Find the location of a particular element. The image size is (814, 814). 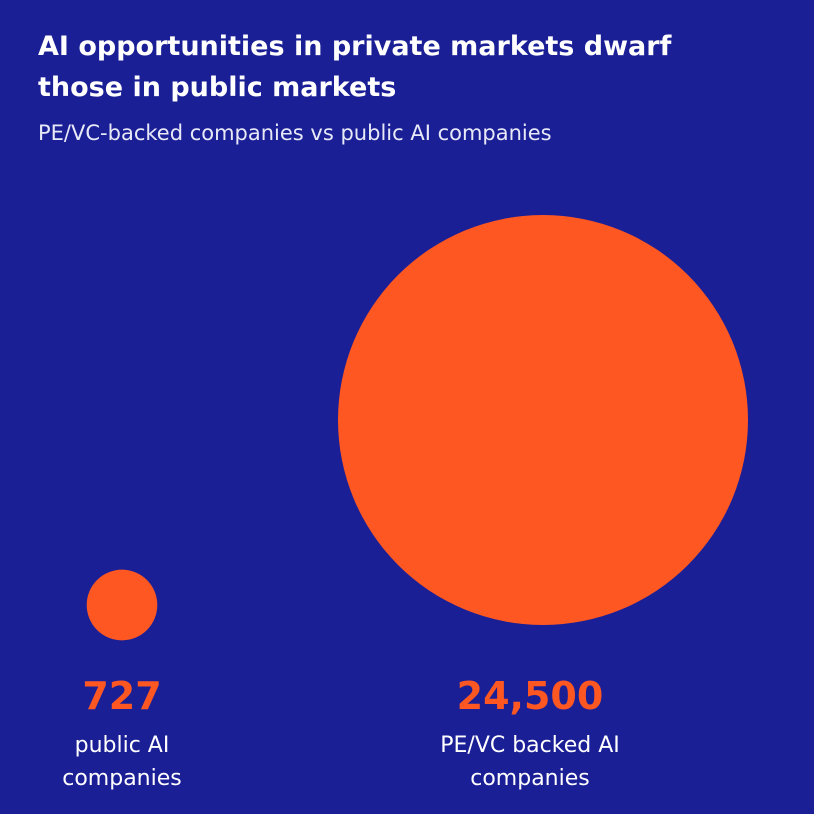

value-label: 24,500 is located at coordinates (530, 696).